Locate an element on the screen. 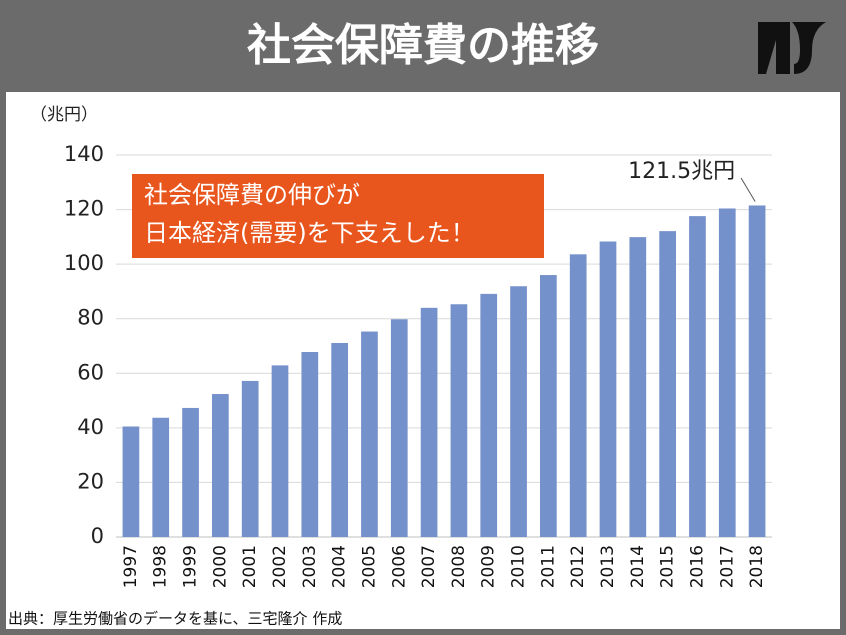 This screenshot has height=635, width=846. x-tick-label: 1998 is located at coordinates (161, 566).